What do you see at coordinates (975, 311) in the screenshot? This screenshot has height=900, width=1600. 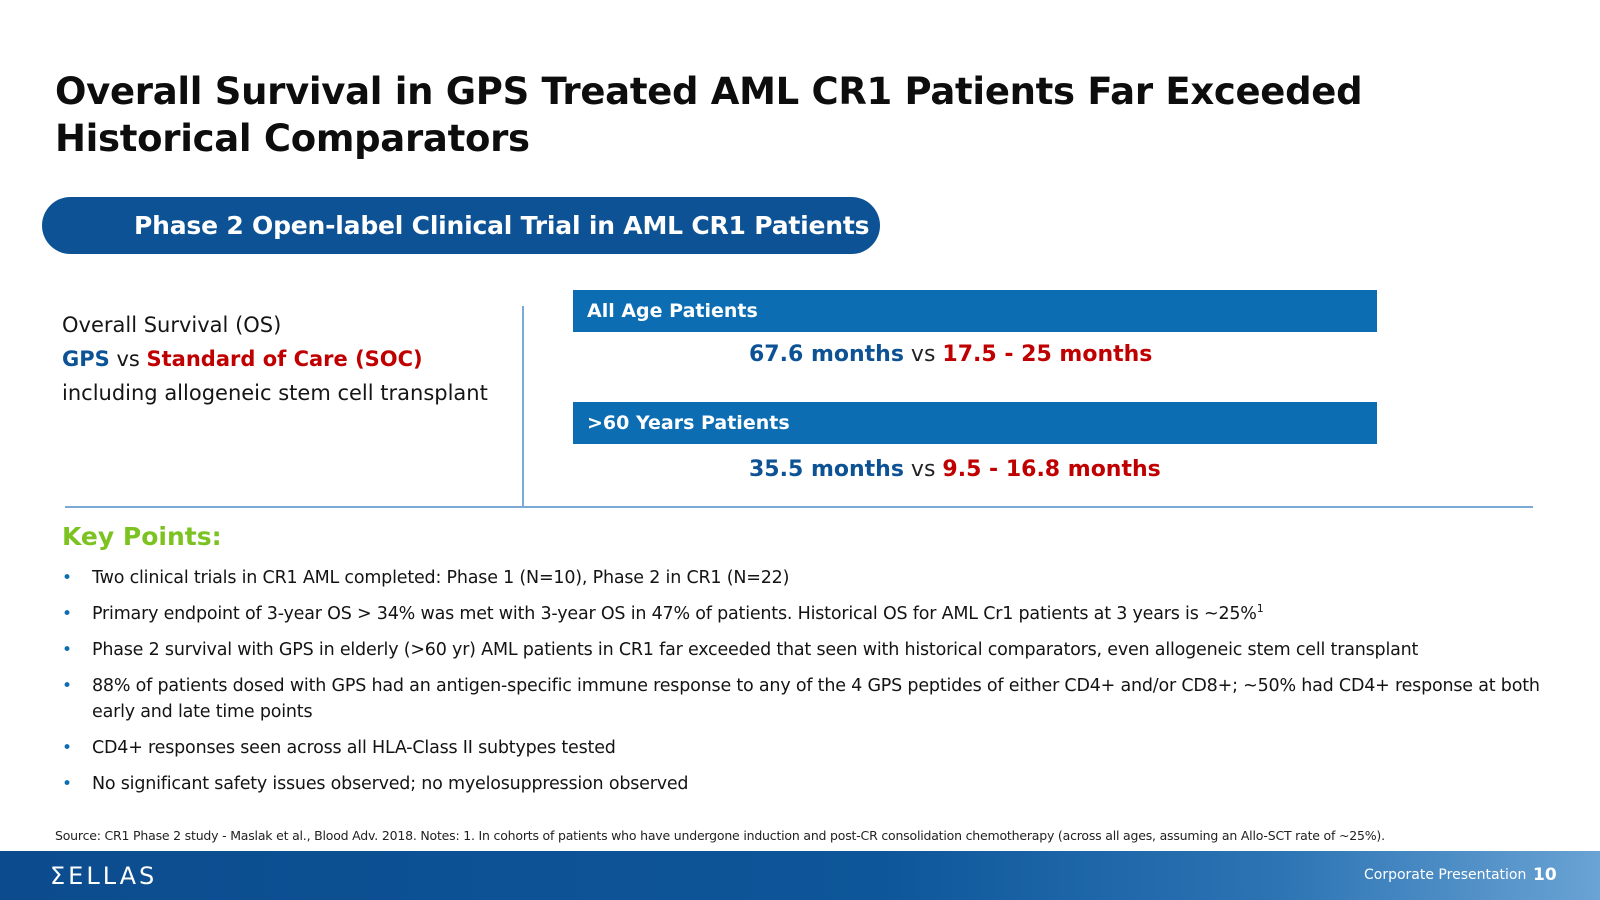 I see `group-header-all-age: All Age Patients` at bounding box center [975, 311].